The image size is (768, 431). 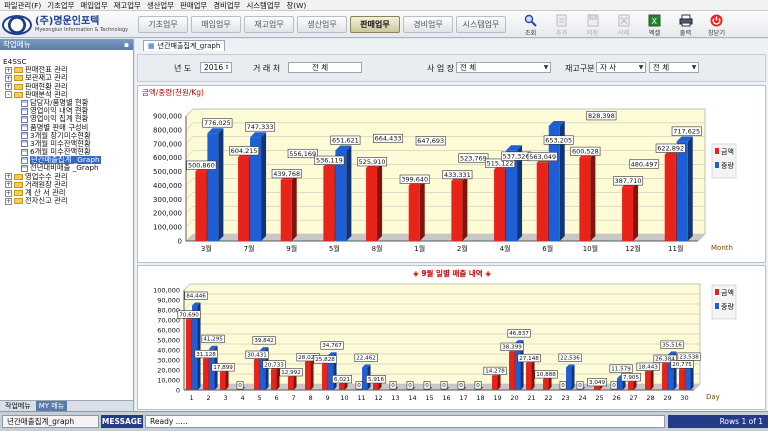 I want to click on amount-data-label-box, so click(x=359, y=385).